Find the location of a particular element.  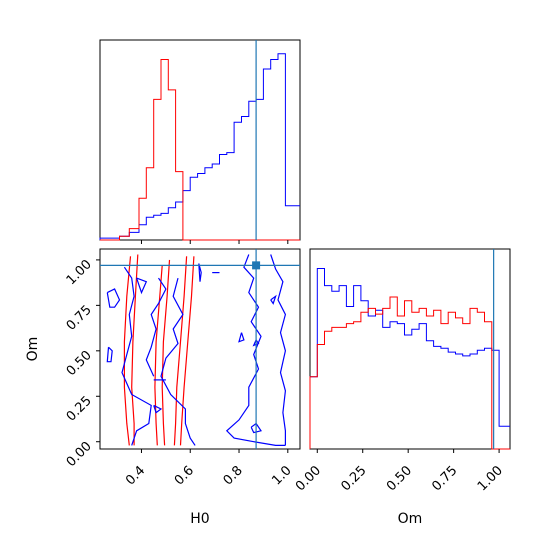

om-x-ticks-group: 0.00 0.25 0.50 0.75 1.00 is located at coordinates (399, 471).